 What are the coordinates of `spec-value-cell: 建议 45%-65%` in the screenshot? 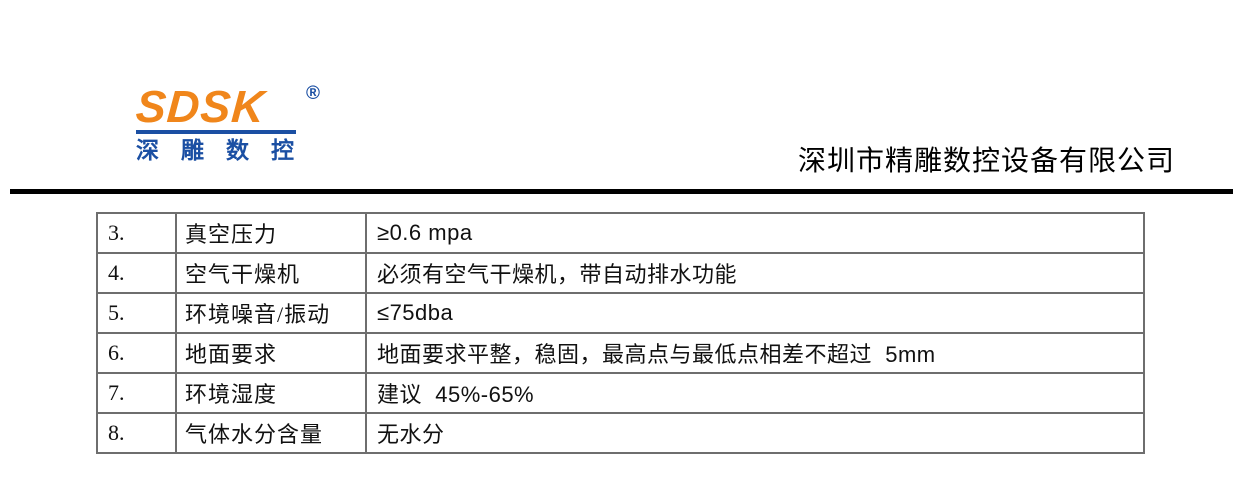 It's located at (755, 393).